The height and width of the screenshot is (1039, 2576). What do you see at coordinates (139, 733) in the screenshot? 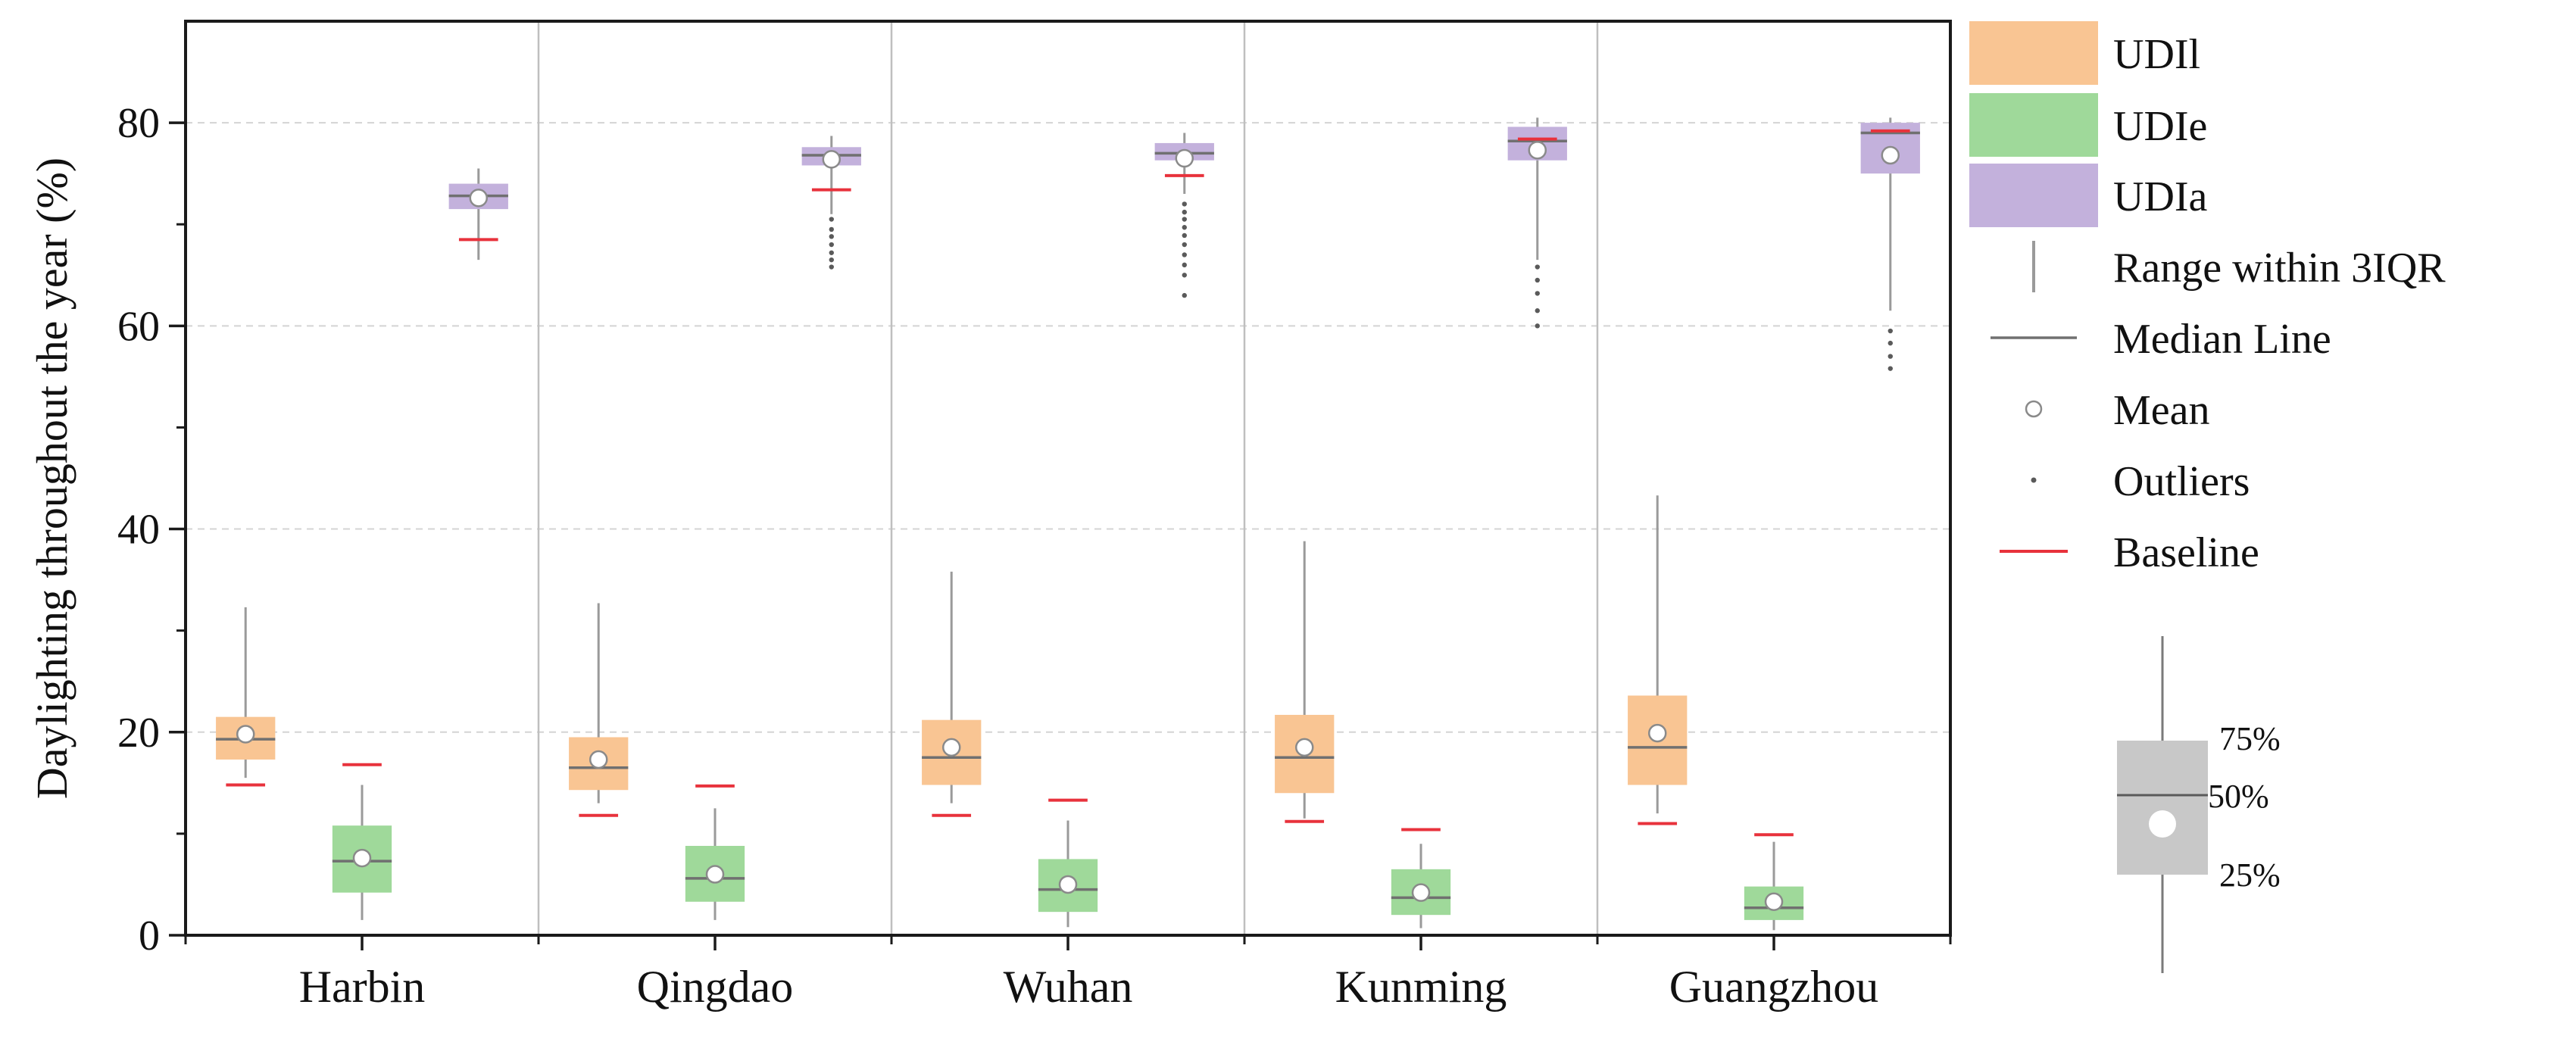
I see `y-tick-label-20: 20` at bounding box center [139, 733].